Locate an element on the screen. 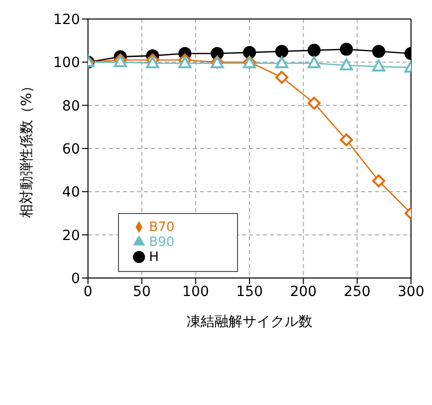 The image size is (432, 405). legend-label: B70 is located at coordinates (161, 227).